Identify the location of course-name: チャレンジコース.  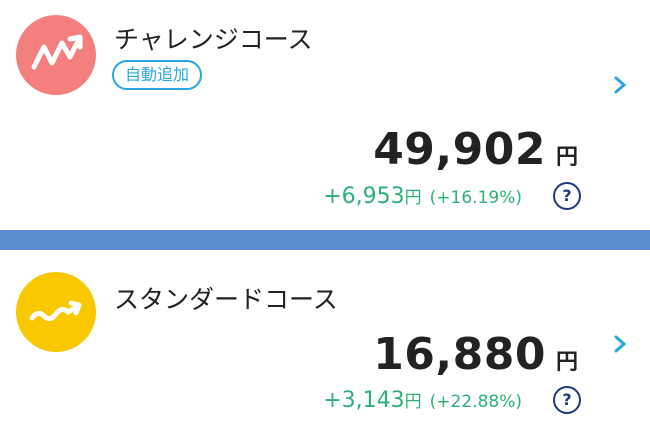
(213, 39).